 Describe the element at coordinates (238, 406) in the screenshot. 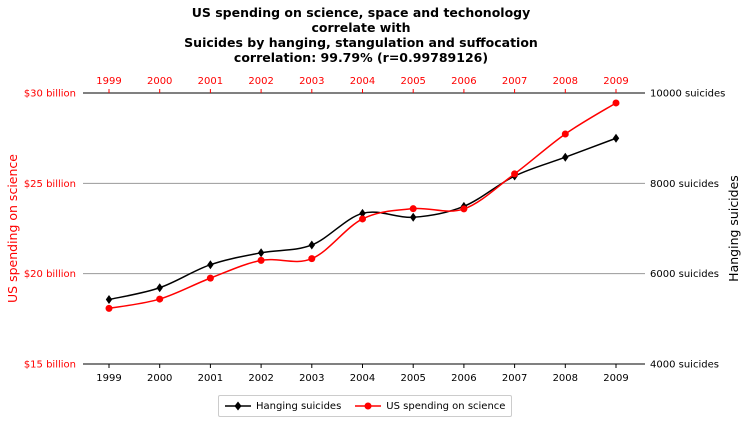

I see `legend-marker-diamond` at that location.